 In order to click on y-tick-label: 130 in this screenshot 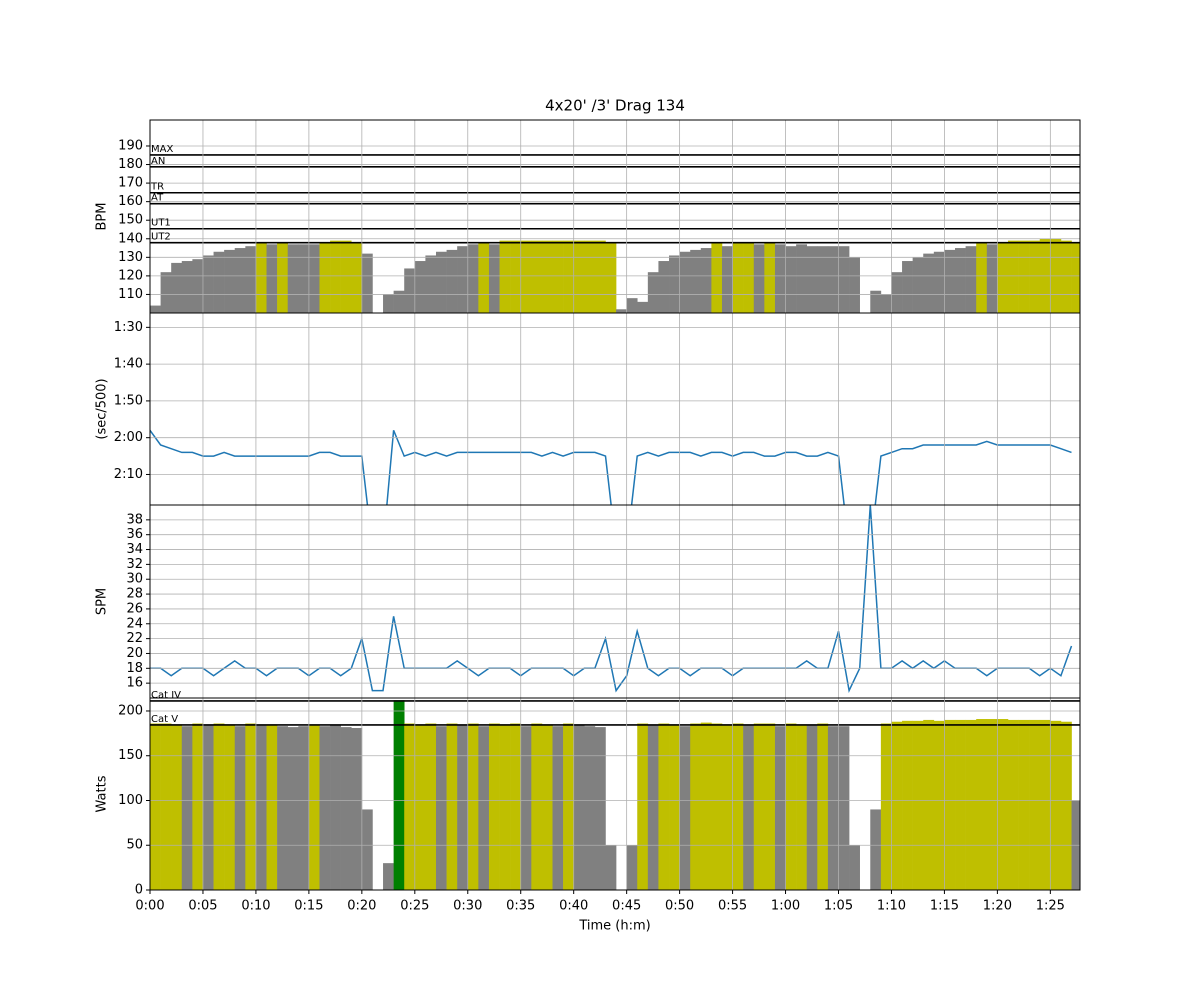, I will do `click(130, 257)`.